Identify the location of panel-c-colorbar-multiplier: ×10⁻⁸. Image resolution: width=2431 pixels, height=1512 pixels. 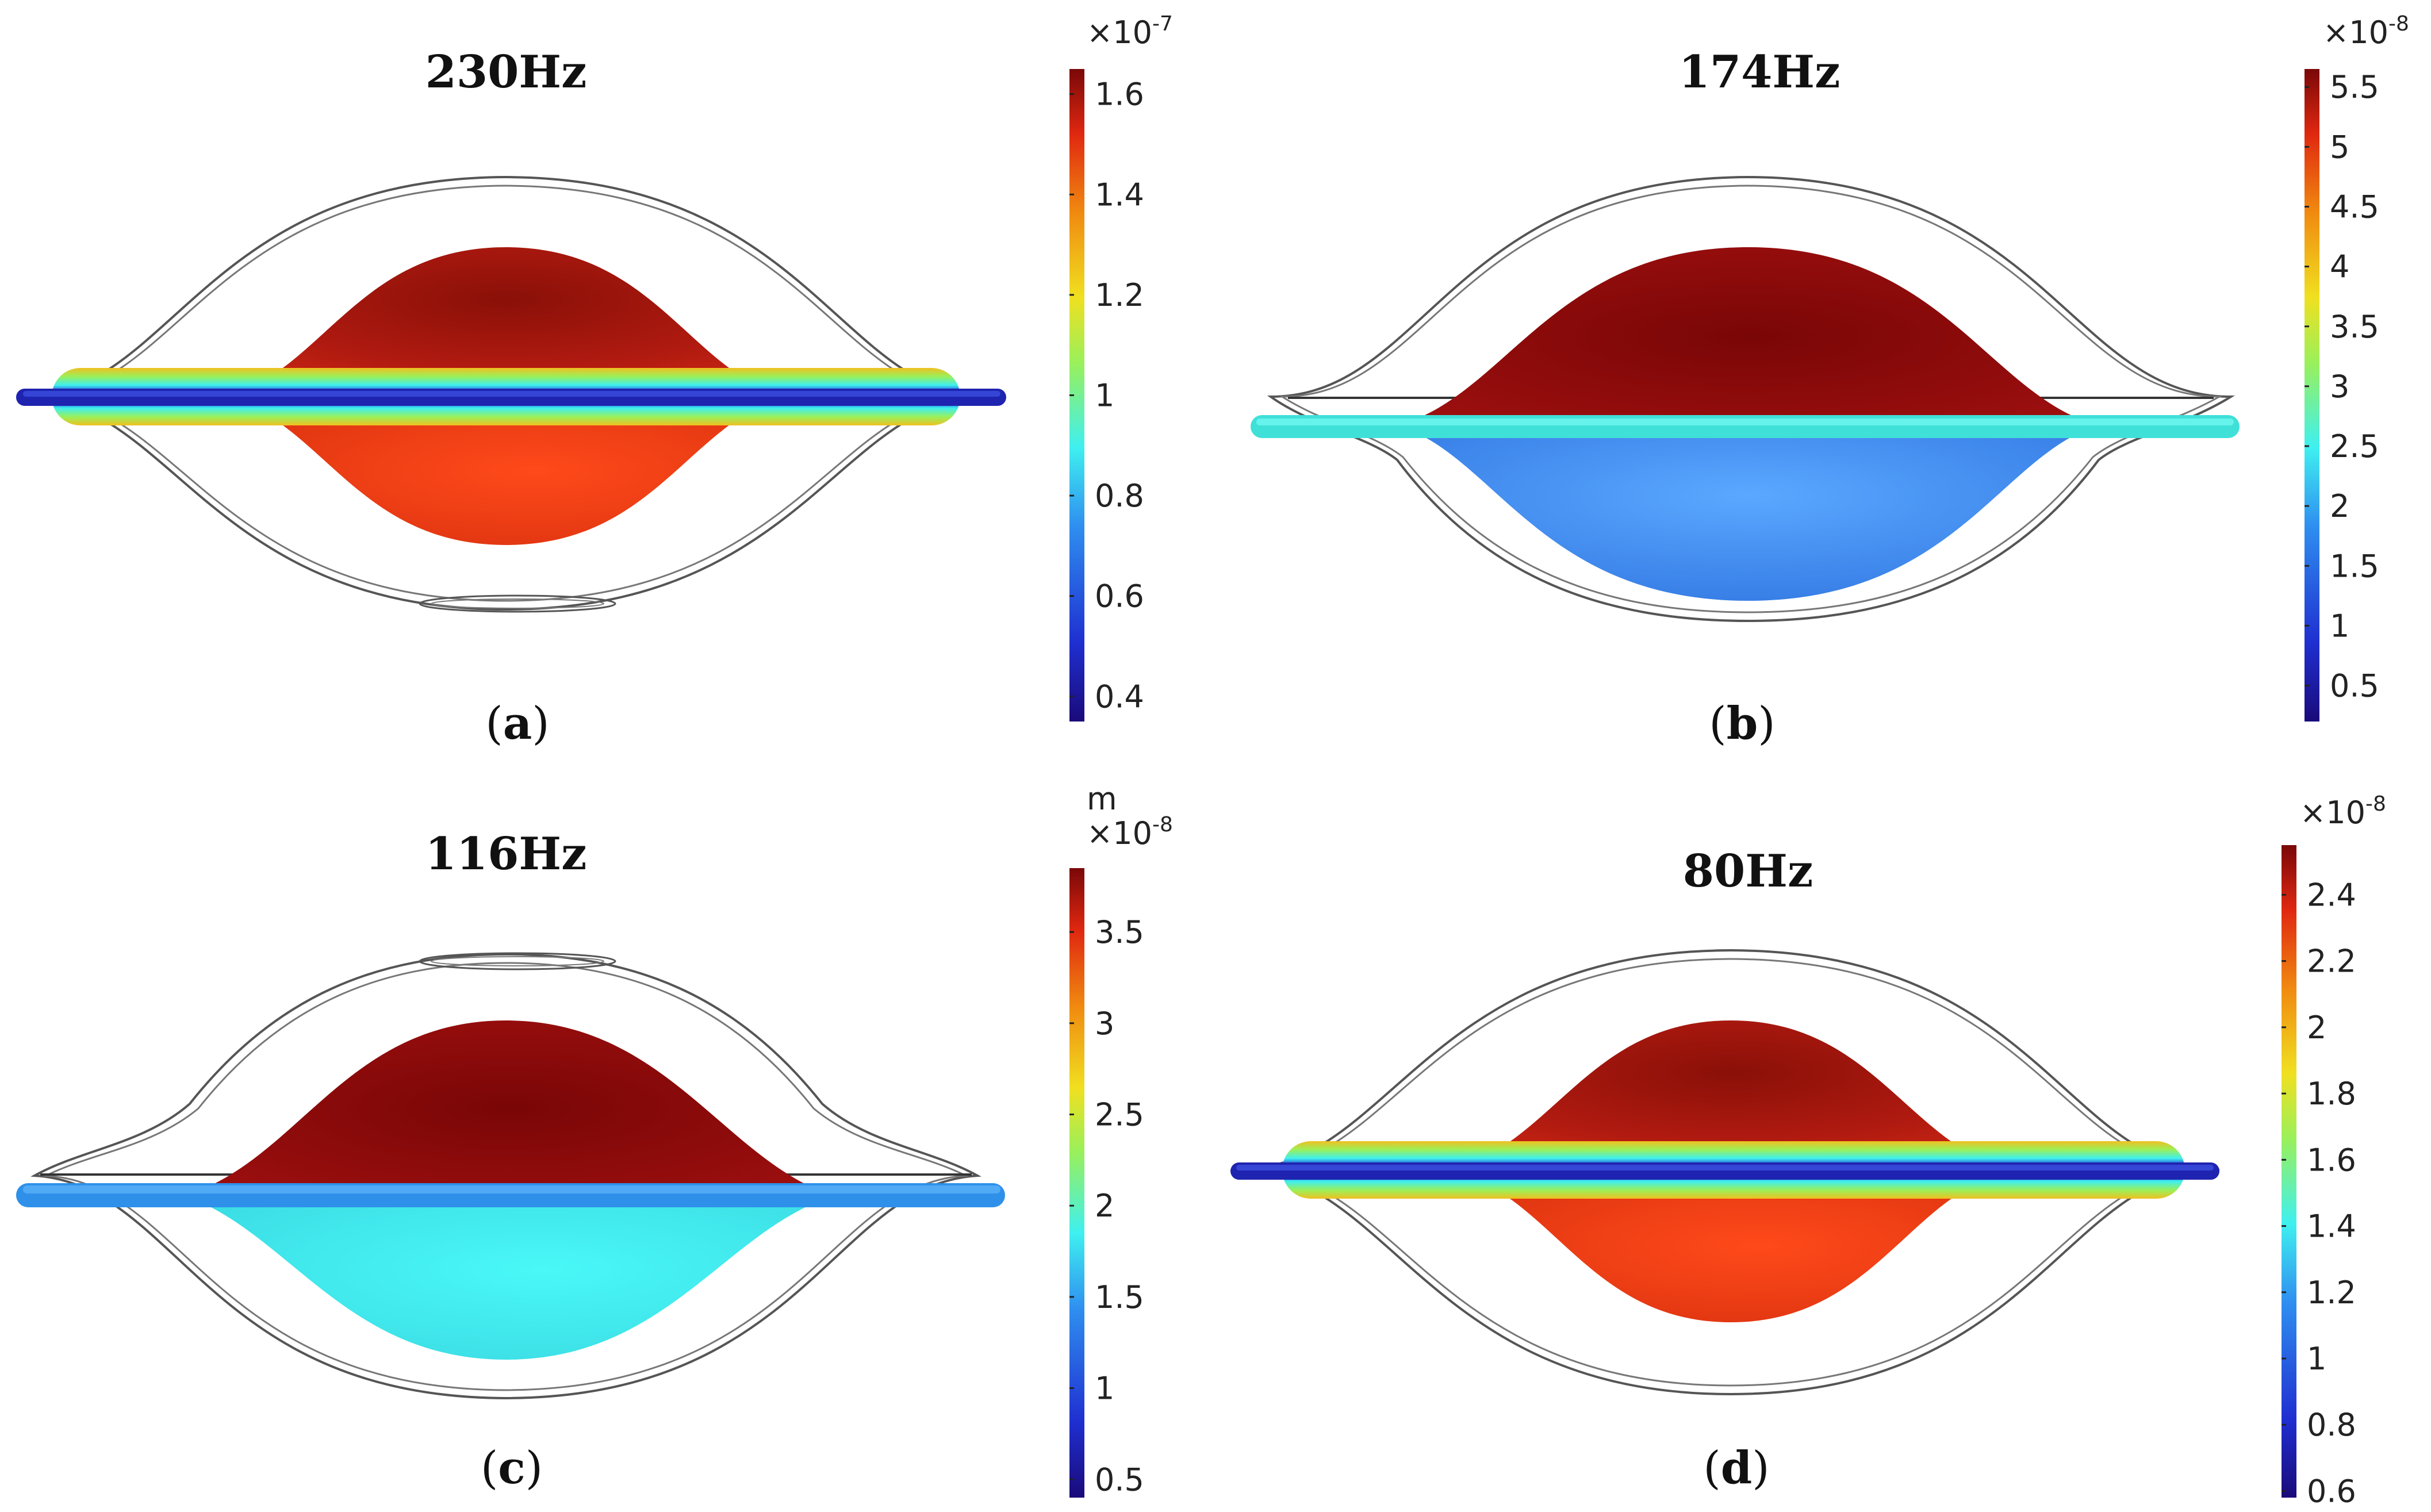
(1130, 832).